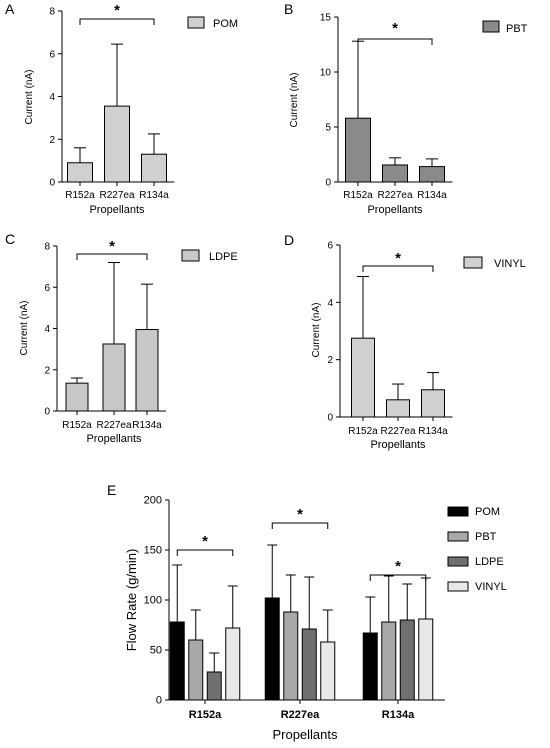 The width and height of the screenshot is (550, 748). Describe the element at coordinates (272, 649) in the screenshot. I see `bar-pom-r227ea` at that location.